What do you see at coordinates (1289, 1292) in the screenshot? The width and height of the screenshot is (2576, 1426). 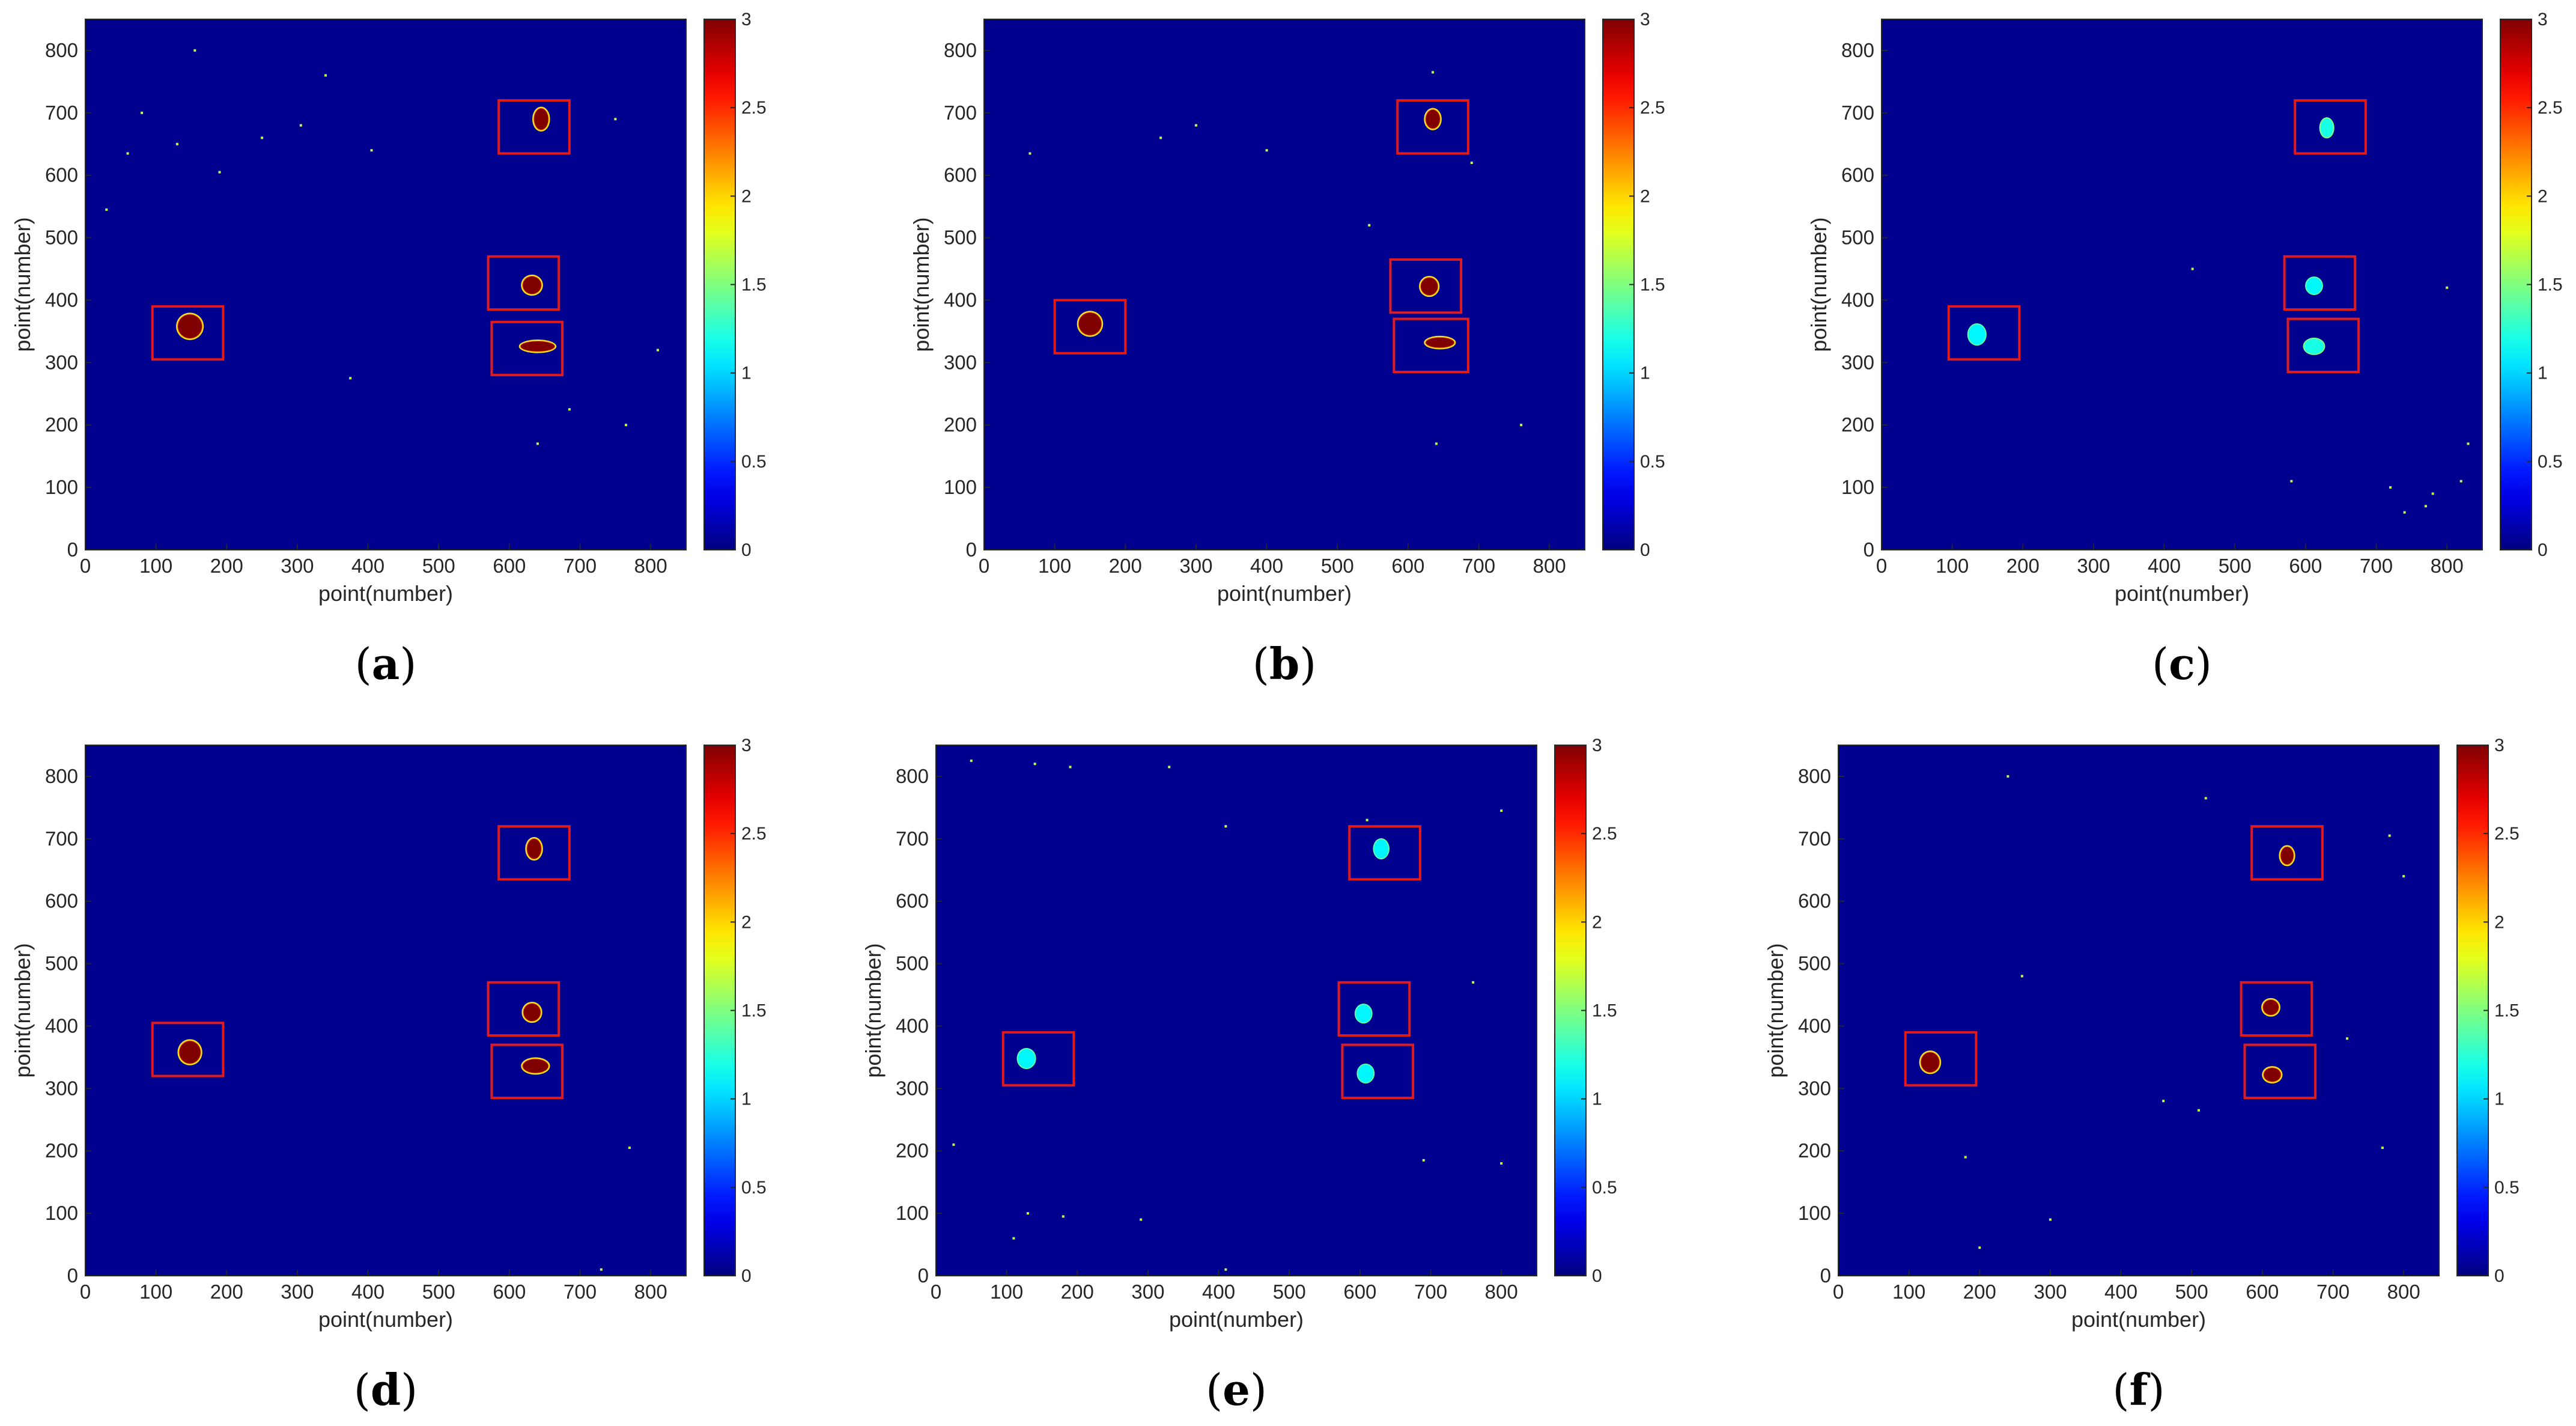 I see `x-tick-label: 500` at bounding box center [1289, 1292].